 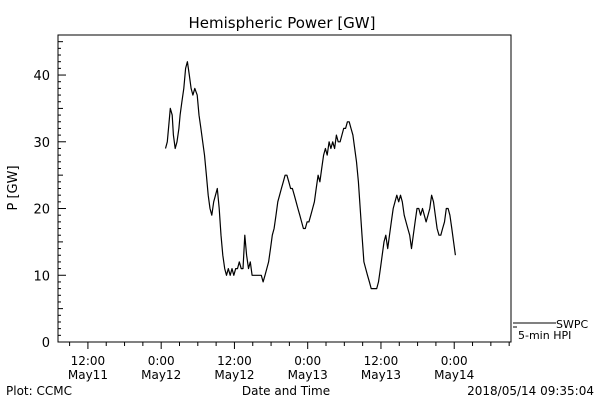 What do you see at coordinates (46, 343) in the screenshot?
I see `y-tick-label: 0` at bounding box center [46, 343].